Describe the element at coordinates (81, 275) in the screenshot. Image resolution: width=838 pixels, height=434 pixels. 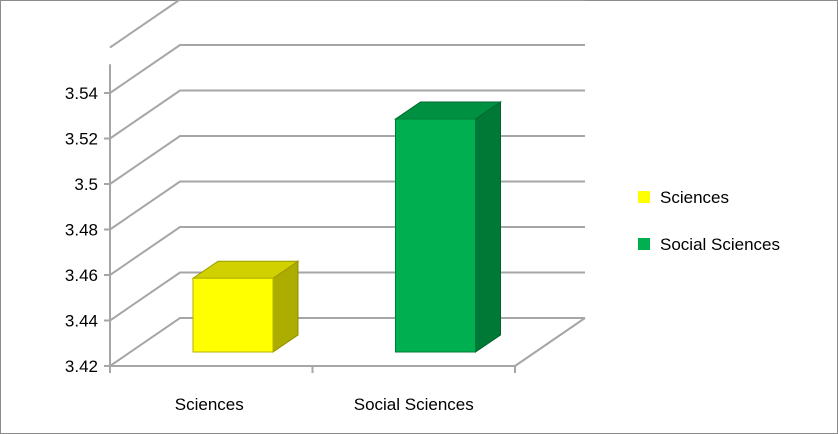
I see `y-tick-label: 3.46` at that location.